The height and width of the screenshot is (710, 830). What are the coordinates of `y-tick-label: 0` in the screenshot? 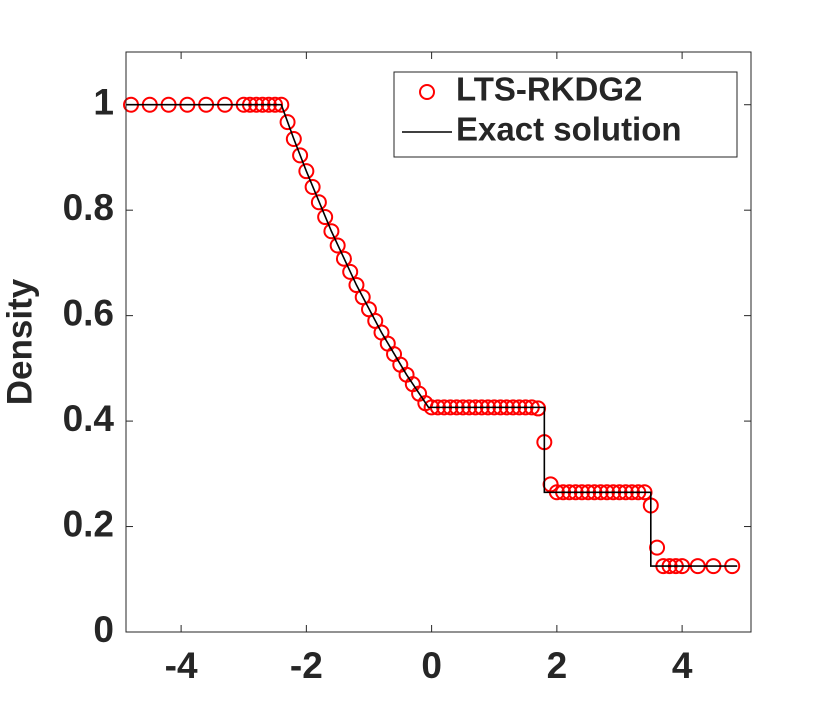 It's located at (103, 629).